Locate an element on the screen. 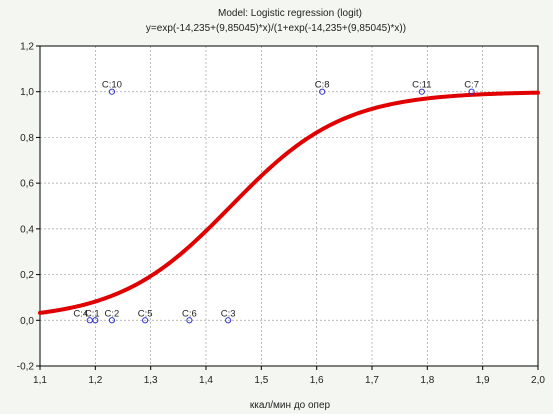 This screenshot has width=553, height=414. data-point-label: C:6 is located at coordinates (189, 313).